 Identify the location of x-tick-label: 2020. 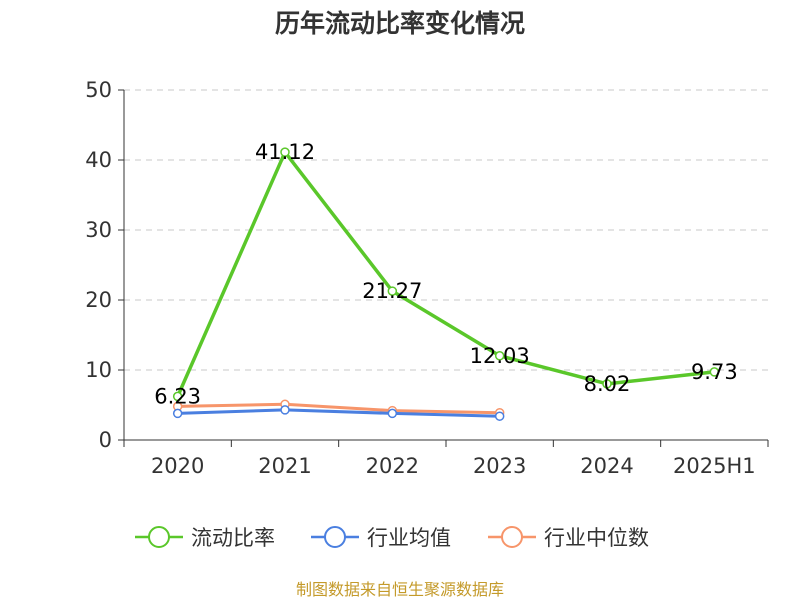
(177, 466).